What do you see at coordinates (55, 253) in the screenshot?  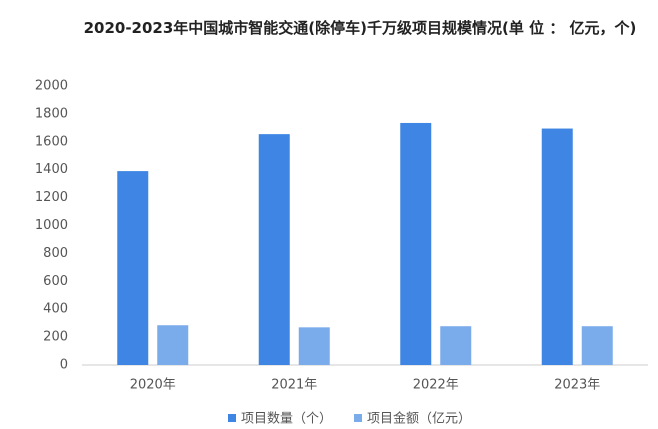 I see `y-tick-label: 800` at bounding box center [55, 253].